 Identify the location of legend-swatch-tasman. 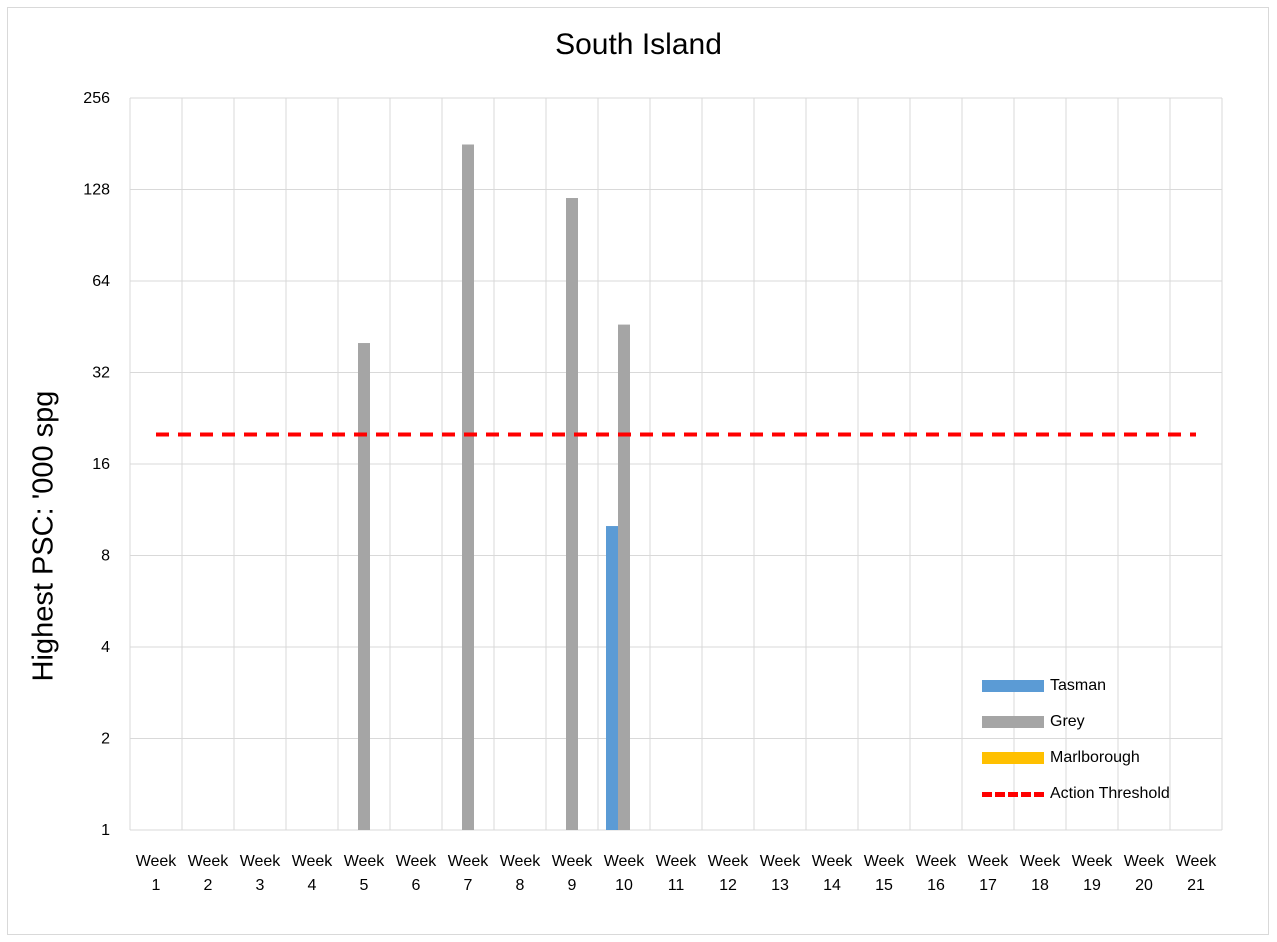
(1013, 686).